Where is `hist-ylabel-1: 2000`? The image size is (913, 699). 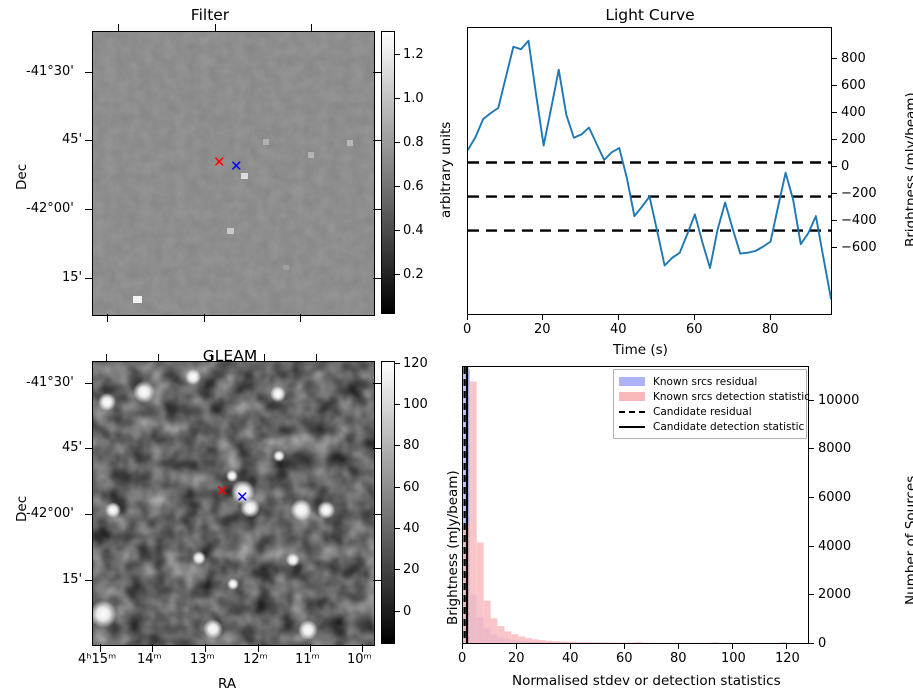
hist-ylabel-1: 2000 is located at coordinates (835, 594).